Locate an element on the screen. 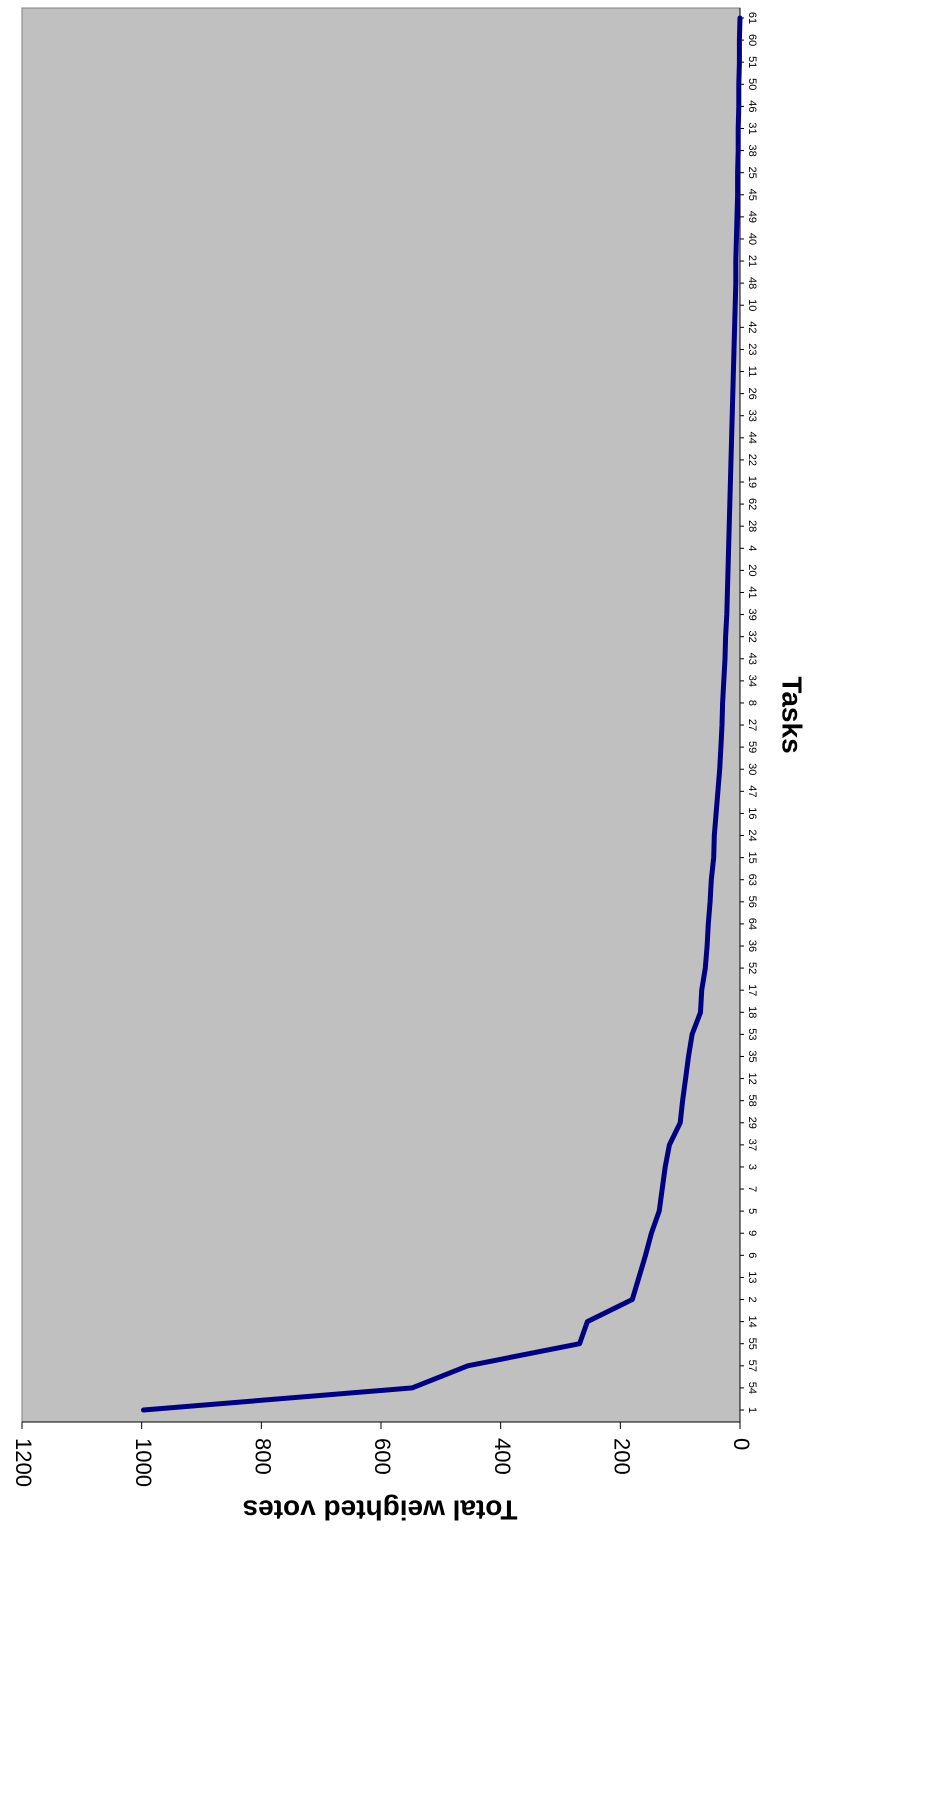 This screenshot has width=945, height=1820. category-tick-label: 9 is located at coordinates (752, 1233).